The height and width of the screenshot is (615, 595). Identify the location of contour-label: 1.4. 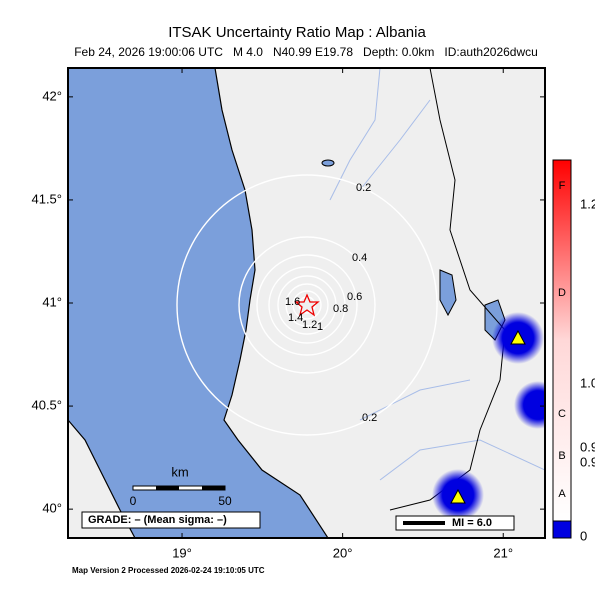
(295, 318).